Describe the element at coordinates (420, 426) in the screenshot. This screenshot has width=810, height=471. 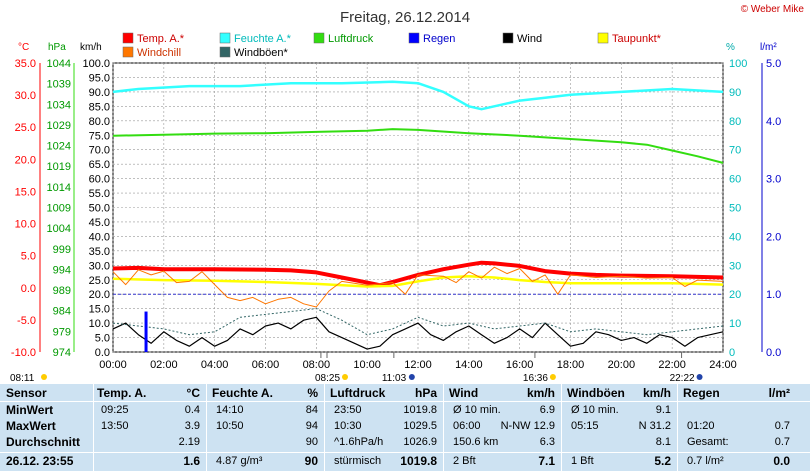
I see `stats-cell-value: 1029.5` at that location.